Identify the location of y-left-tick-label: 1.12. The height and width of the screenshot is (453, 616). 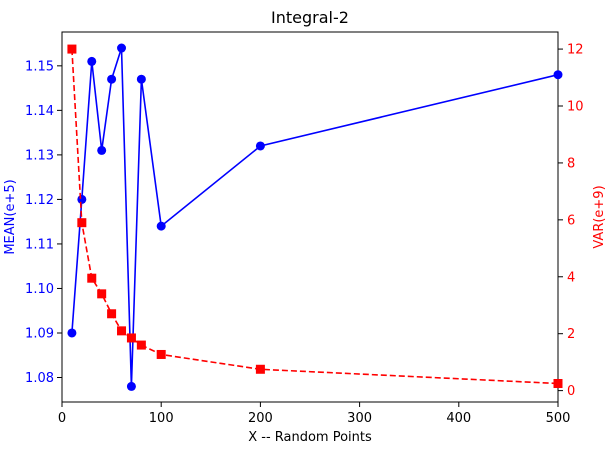
(39, 200).